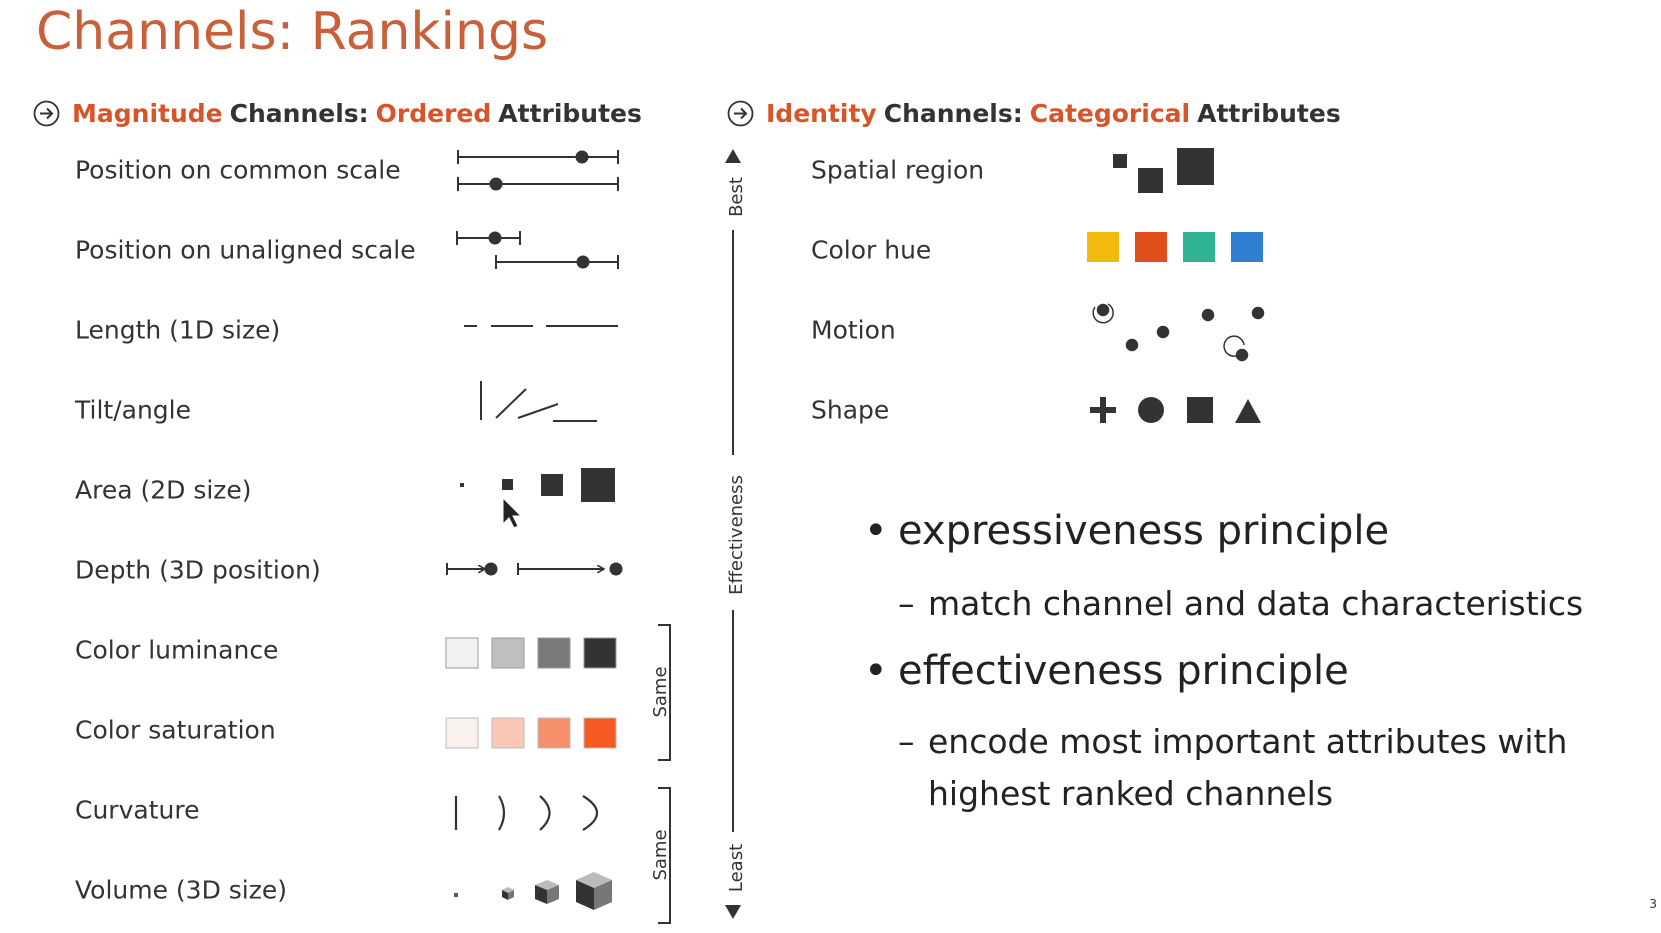 The image size is (1661, 933). Describe the element at coordinates (433, 113) in the screenshot. I see `ordered-word: Ordered` at that location.